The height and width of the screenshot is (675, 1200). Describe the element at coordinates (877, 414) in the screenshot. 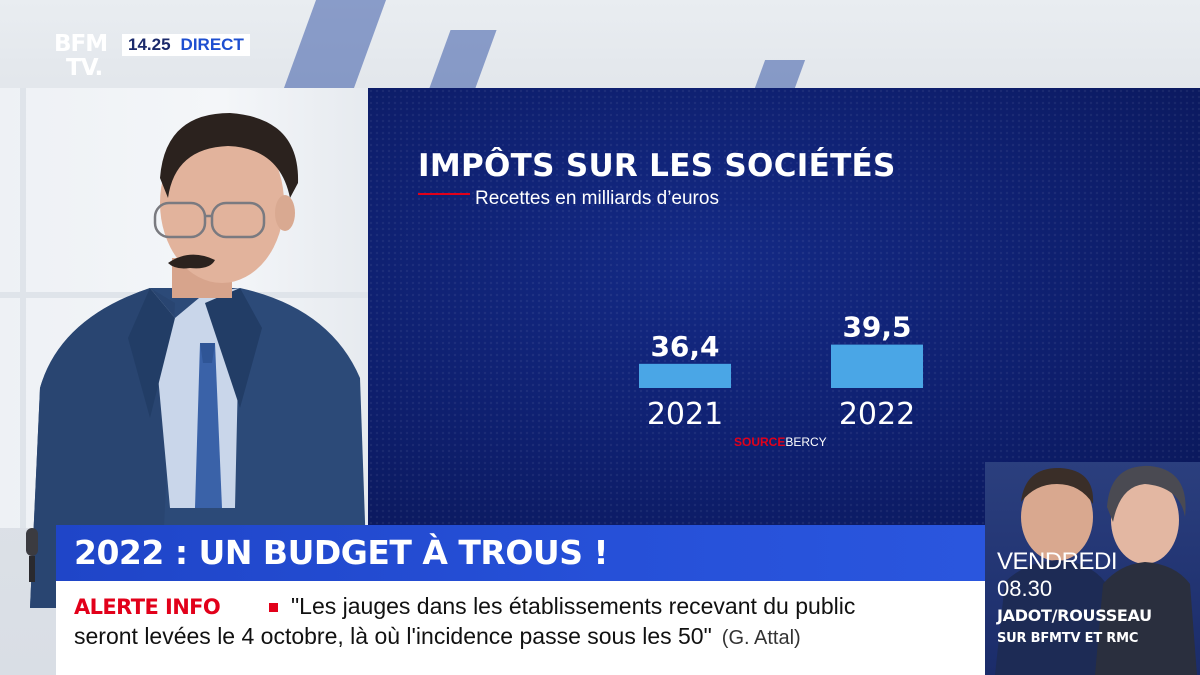

I see `category-label-2022: 2022` at that location.